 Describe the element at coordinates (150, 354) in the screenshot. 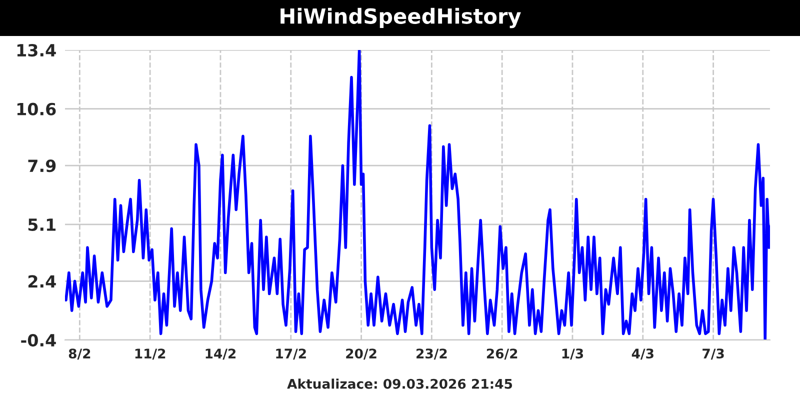

I see `x-tick-label: 11/2` at that location.